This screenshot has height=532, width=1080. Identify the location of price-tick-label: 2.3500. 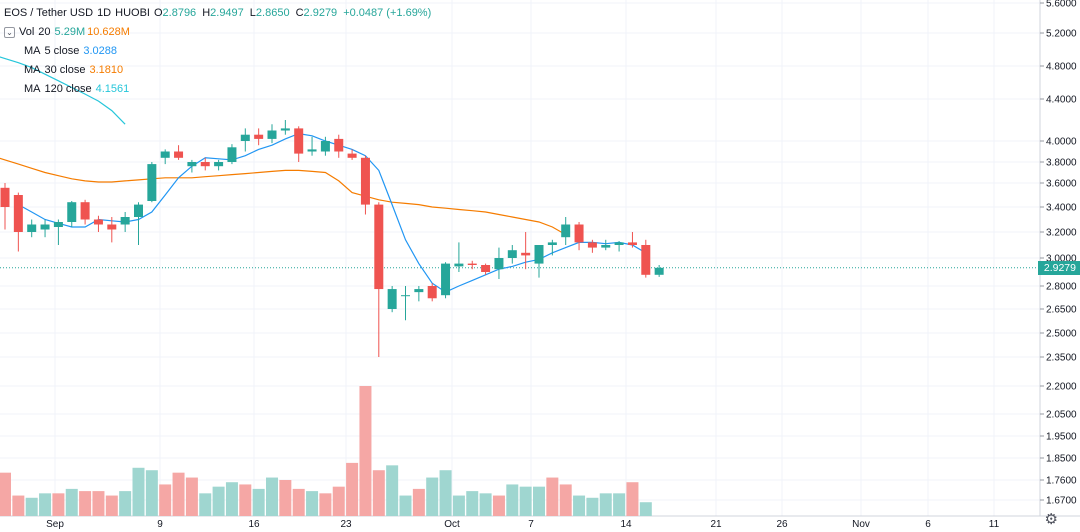
(1061, 358).